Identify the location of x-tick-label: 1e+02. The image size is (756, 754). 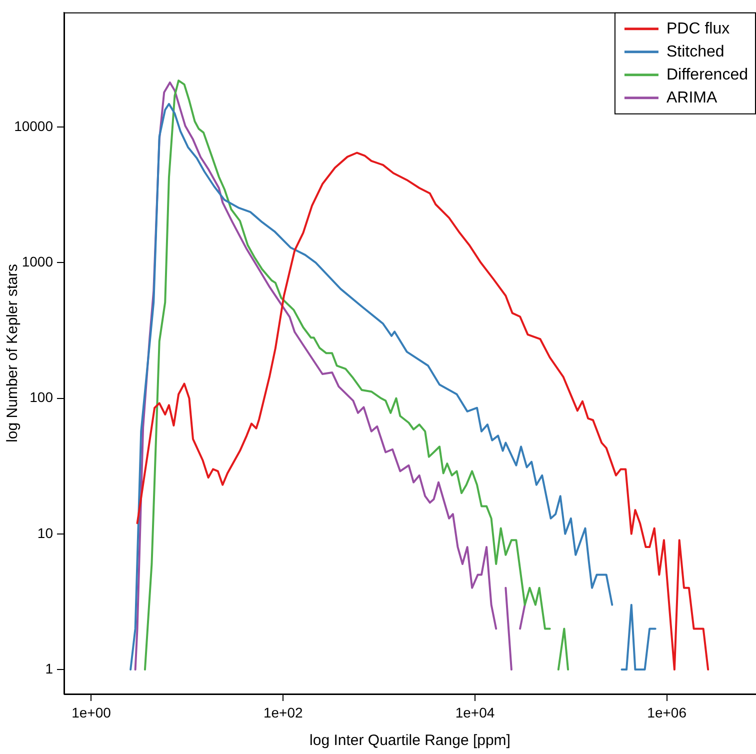
(283, 712).